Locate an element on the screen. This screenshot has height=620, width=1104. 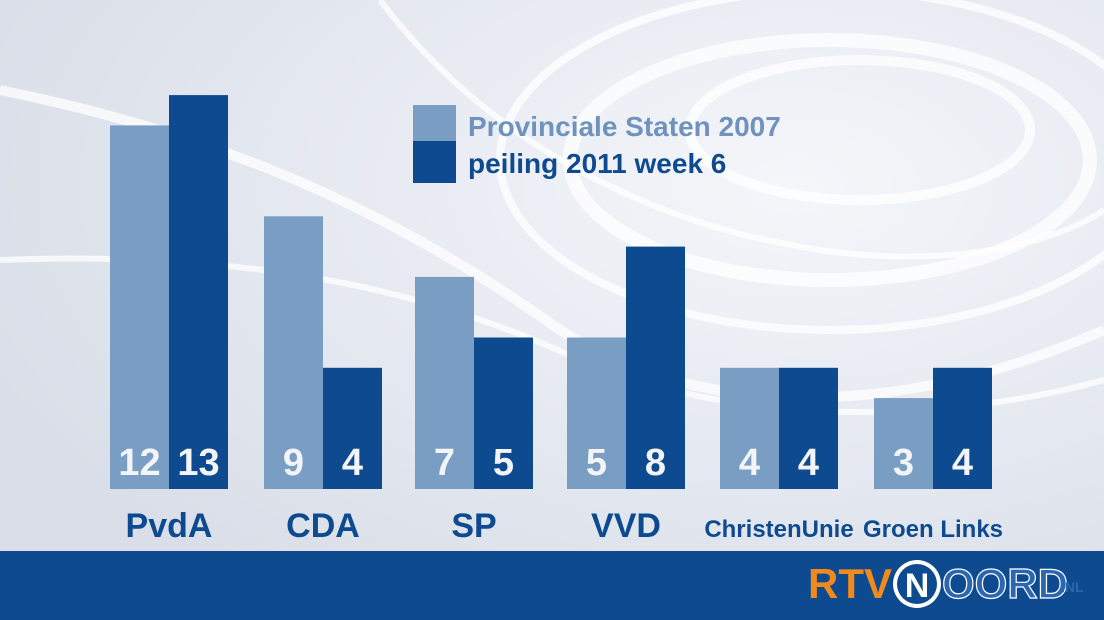
value-label-sp-2007: 7 is located at coordinates (444, 463).